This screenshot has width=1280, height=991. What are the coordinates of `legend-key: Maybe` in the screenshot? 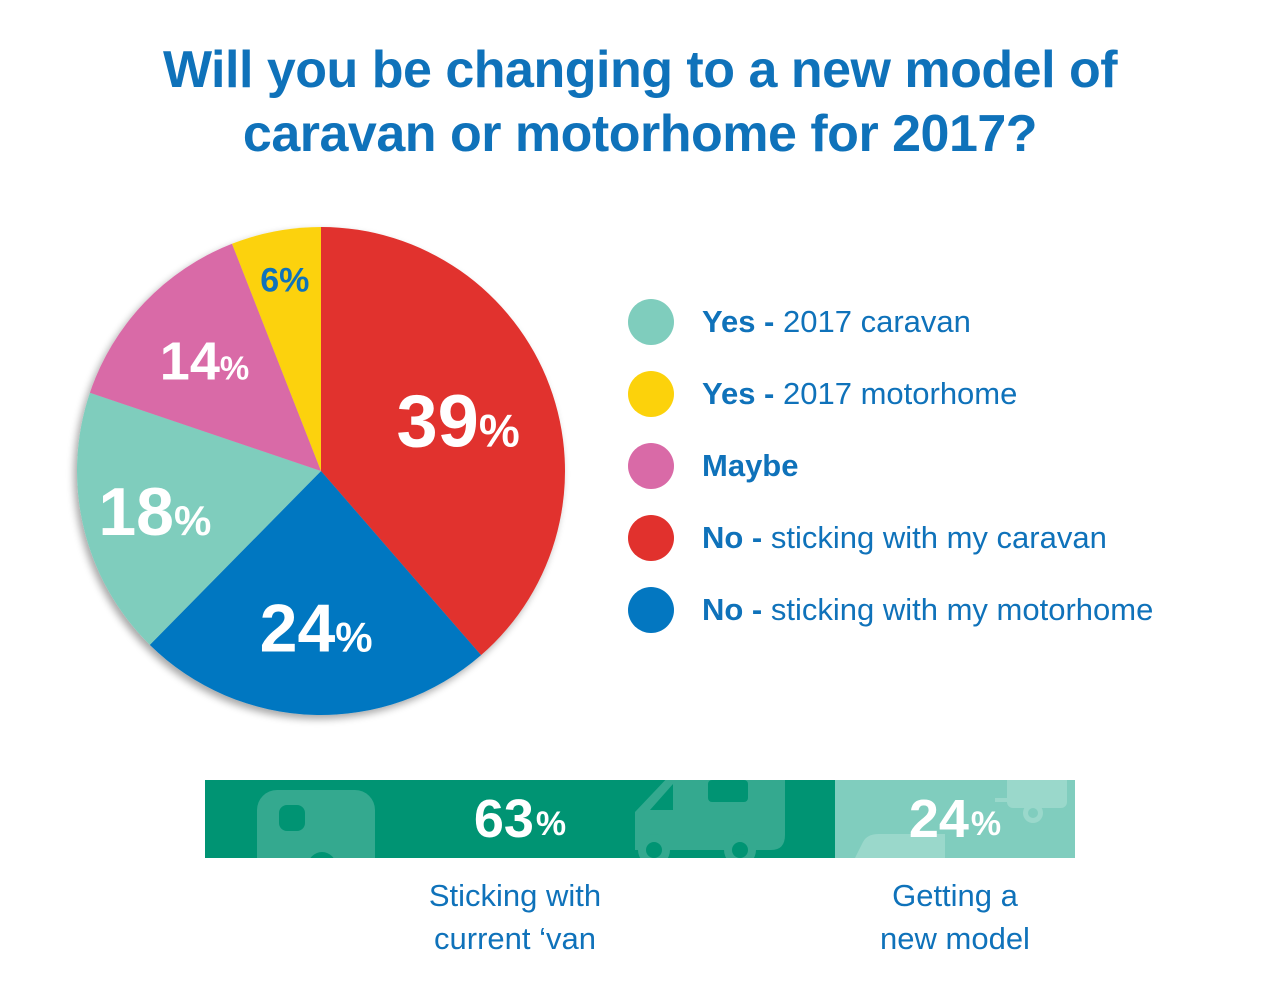 It's located at (750, 465).